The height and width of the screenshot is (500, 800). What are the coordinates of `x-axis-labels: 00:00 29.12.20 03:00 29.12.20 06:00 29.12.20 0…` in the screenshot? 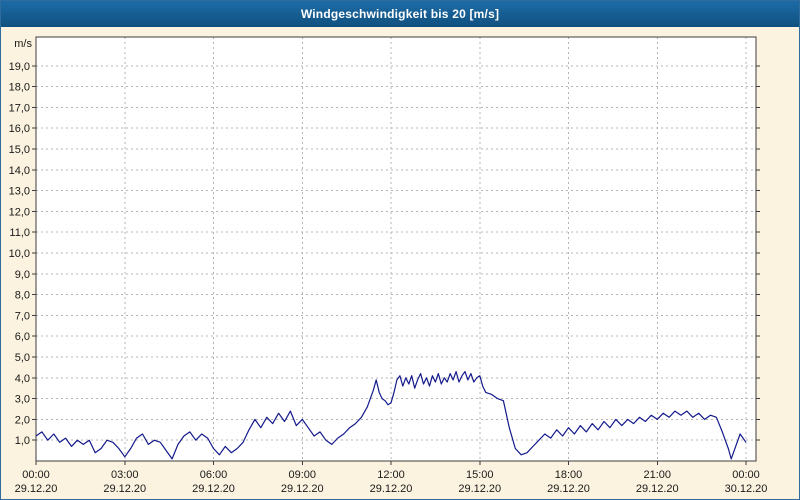 It's located at (391, 482).